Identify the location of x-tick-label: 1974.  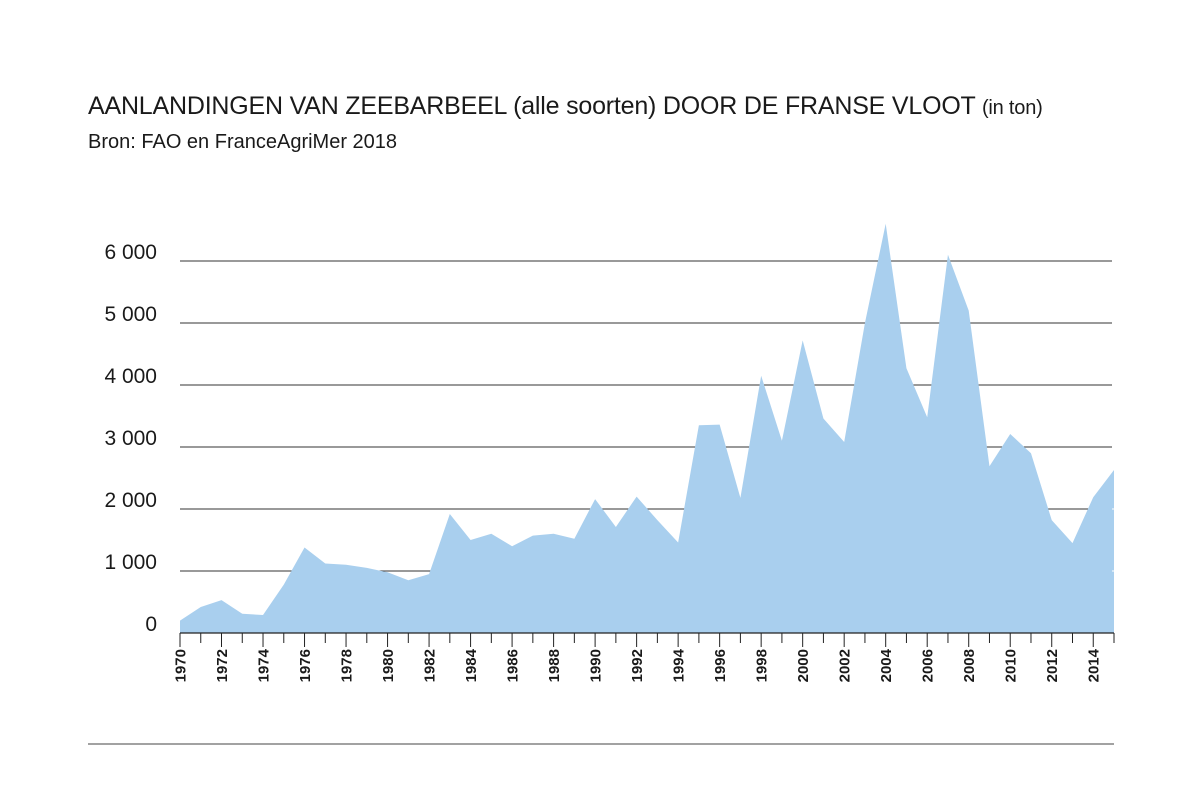
(264, 665).